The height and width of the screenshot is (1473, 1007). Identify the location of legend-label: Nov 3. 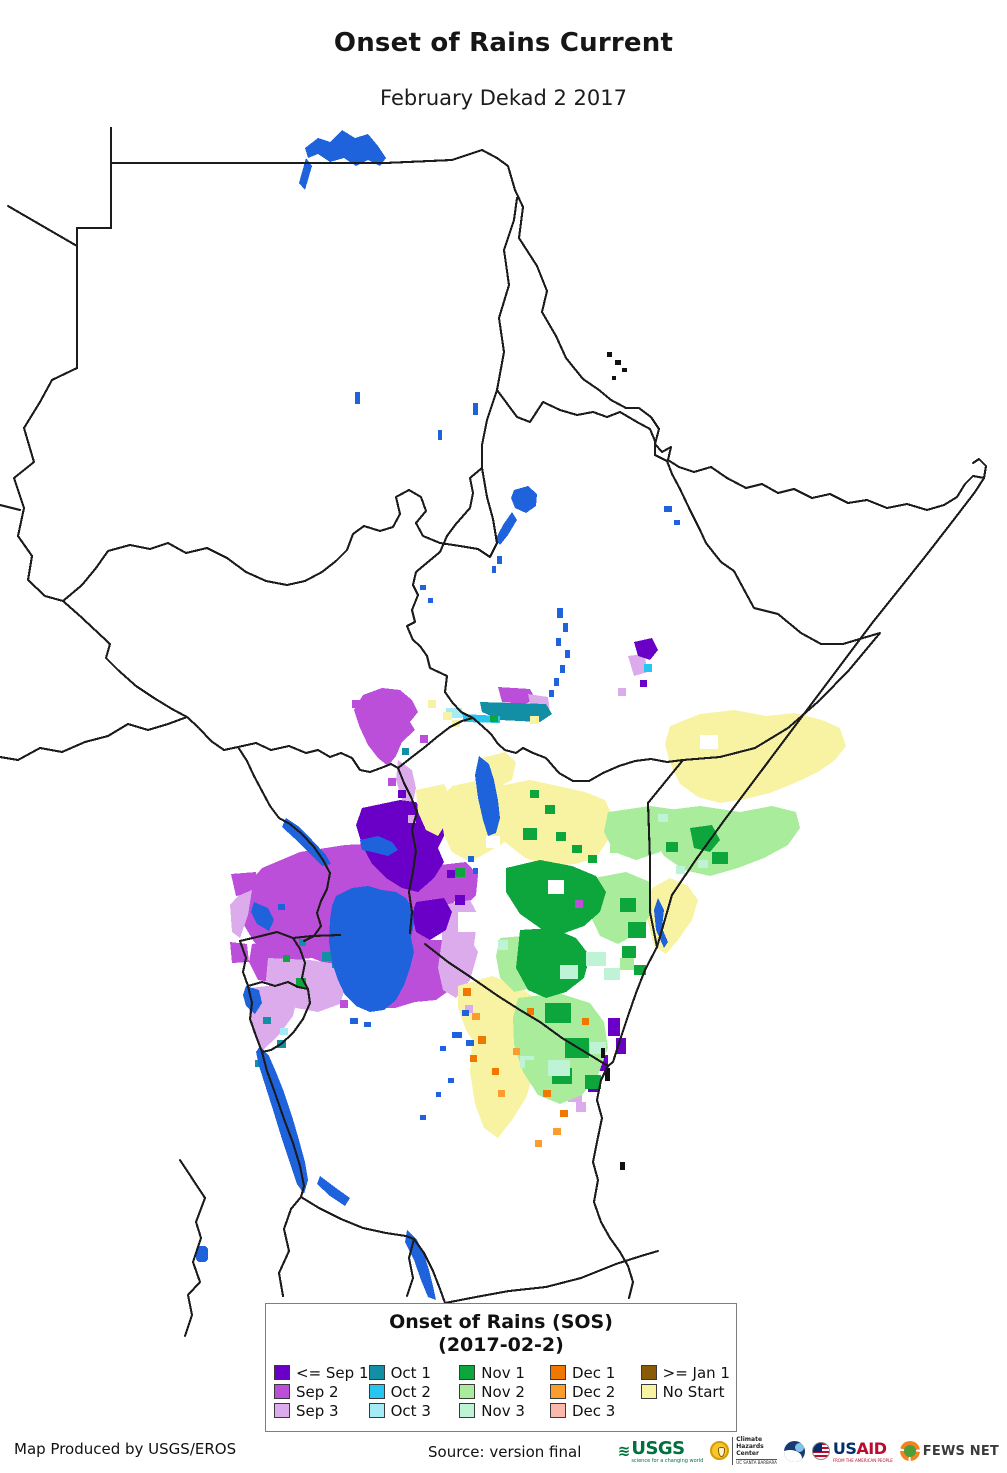
(503, 1410).